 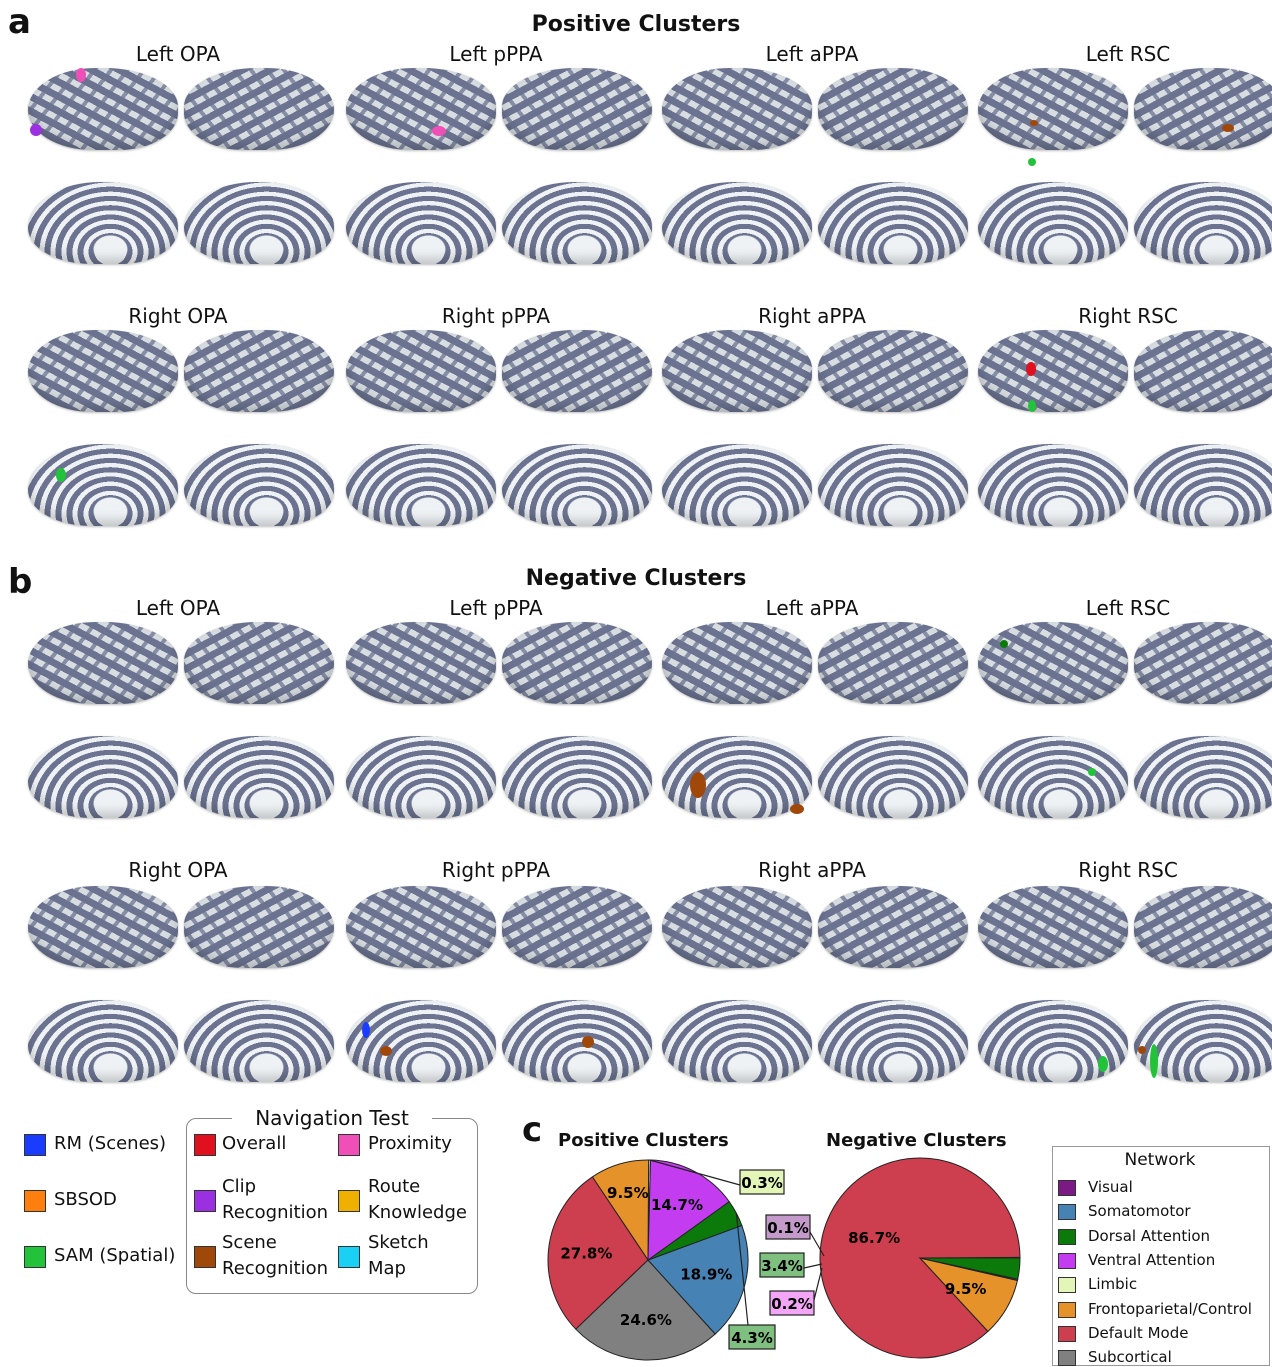 I want to click on legend-label-sam-spatial: SAM (Spatial), so click(x=115, y=1255).